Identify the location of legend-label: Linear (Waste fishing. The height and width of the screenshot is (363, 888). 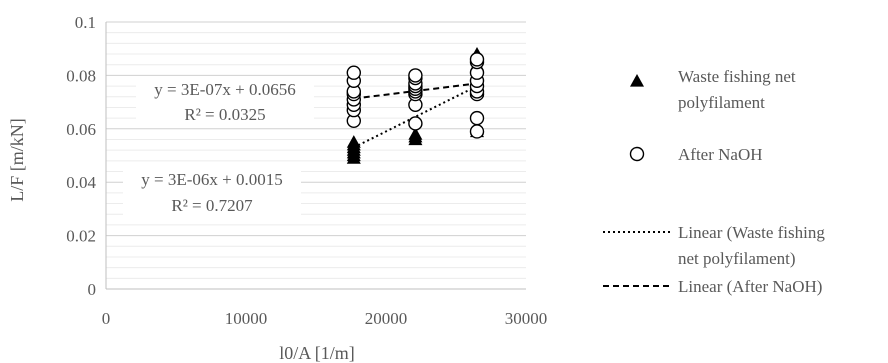
(751, 232).